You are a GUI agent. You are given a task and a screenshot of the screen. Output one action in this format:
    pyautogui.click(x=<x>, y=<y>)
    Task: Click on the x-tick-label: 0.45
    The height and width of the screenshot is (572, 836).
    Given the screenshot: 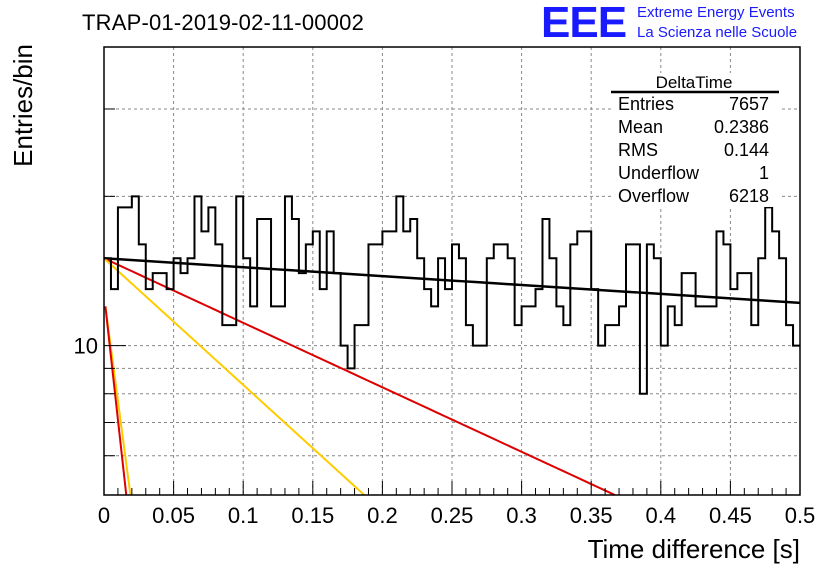 What is the action you would take?
    pyautogui.click(x=730, y=515)
    